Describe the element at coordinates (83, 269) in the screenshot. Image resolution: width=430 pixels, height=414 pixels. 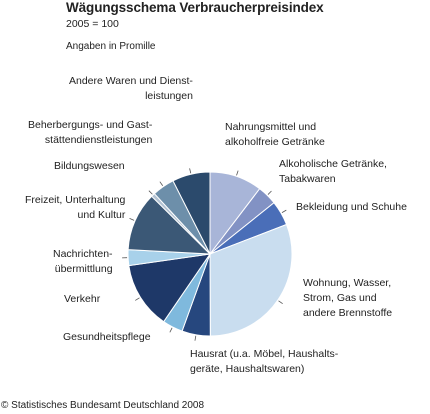
I see `slice-label-8-line-2: übermittlung` at that location.